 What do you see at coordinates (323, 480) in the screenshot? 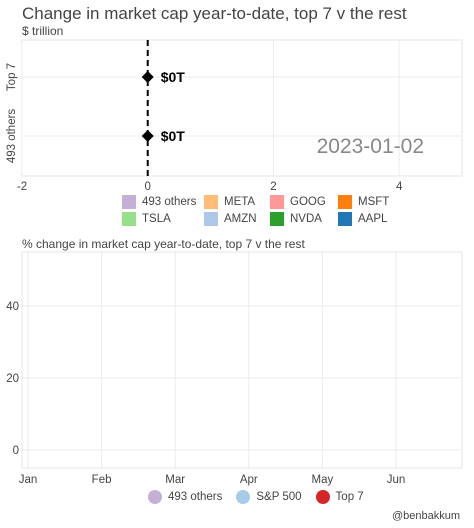
I see `x-tick-label: May` at bounding box center [323, 480].